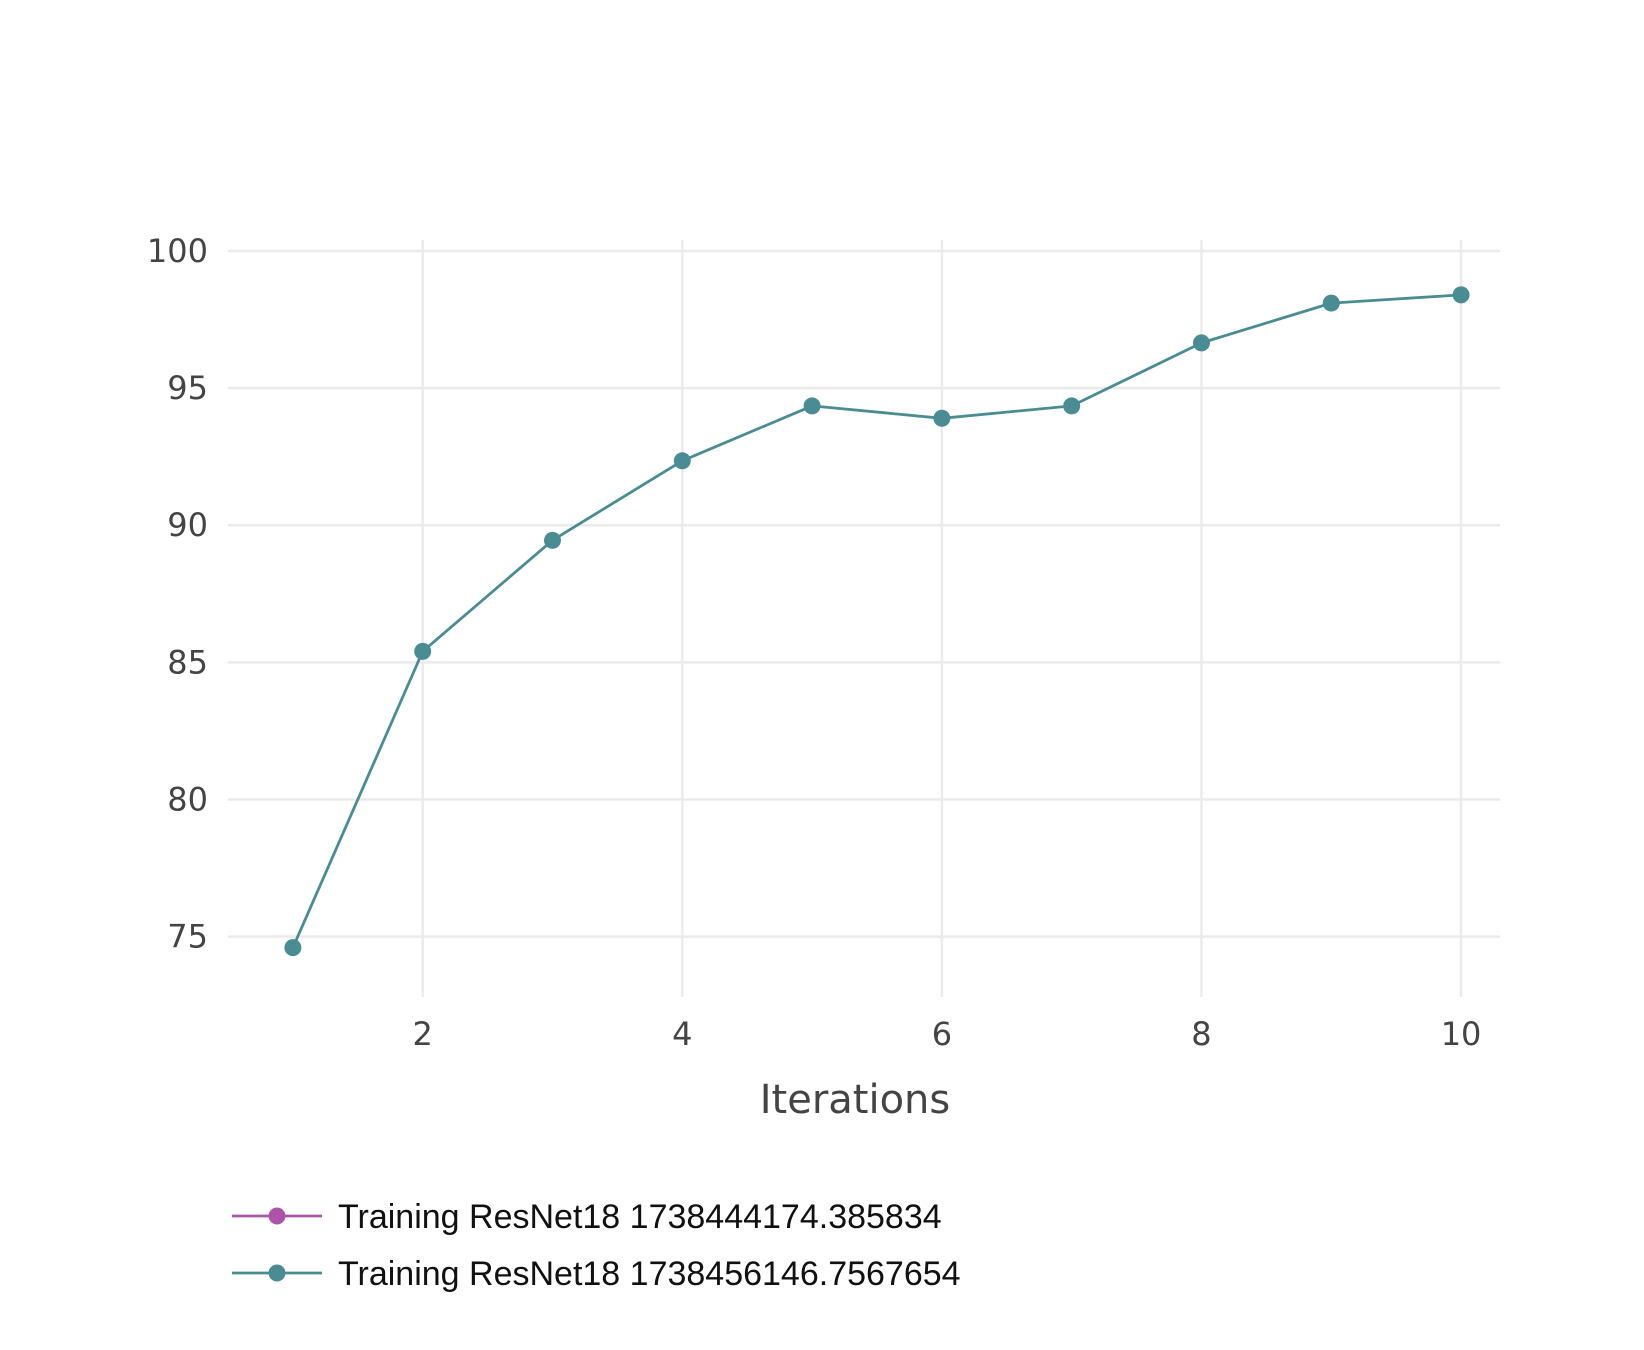 The width and height of the screenshot is (1644, 1350). I want to click on x-tick-labels: 2 4 6 8 10, so click(947, 1034).